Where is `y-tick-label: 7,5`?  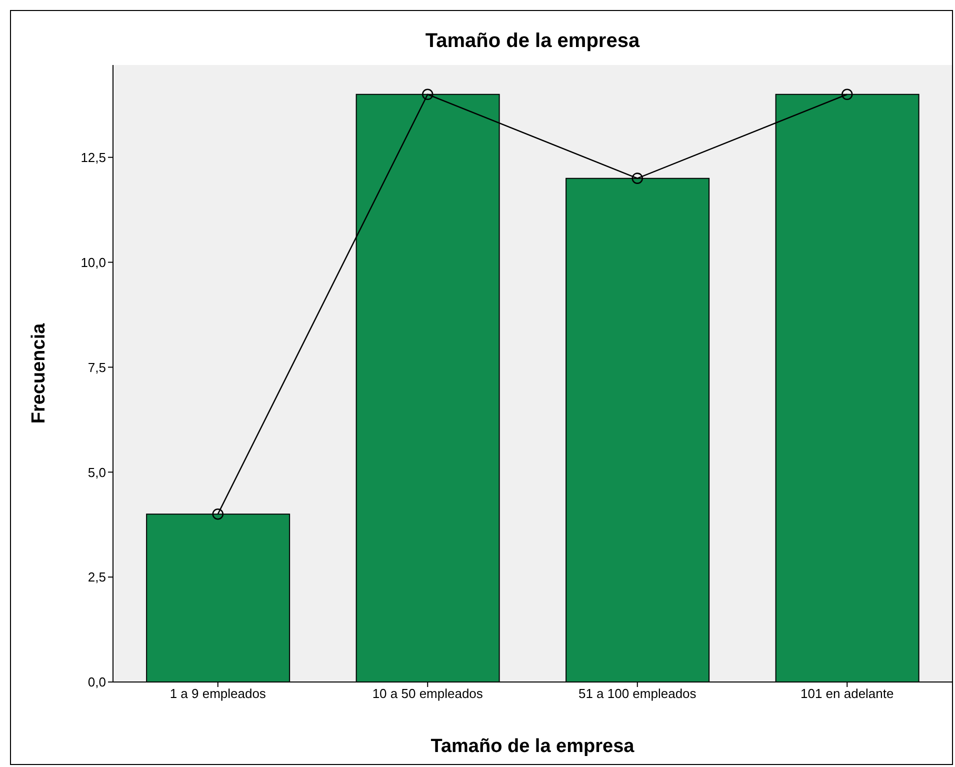 y-tick-label: 7,5 is located at coordinates (97, 367).